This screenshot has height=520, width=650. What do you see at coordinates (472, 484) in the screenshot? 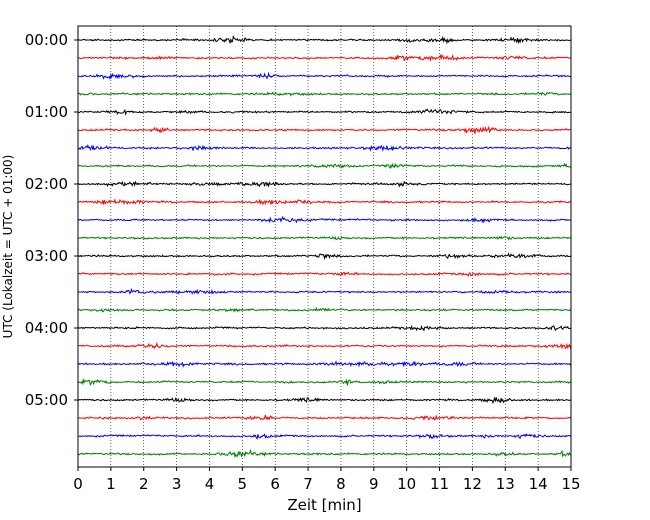
I see `x-tick-label-12: 12` at bounding box center [472, 484].